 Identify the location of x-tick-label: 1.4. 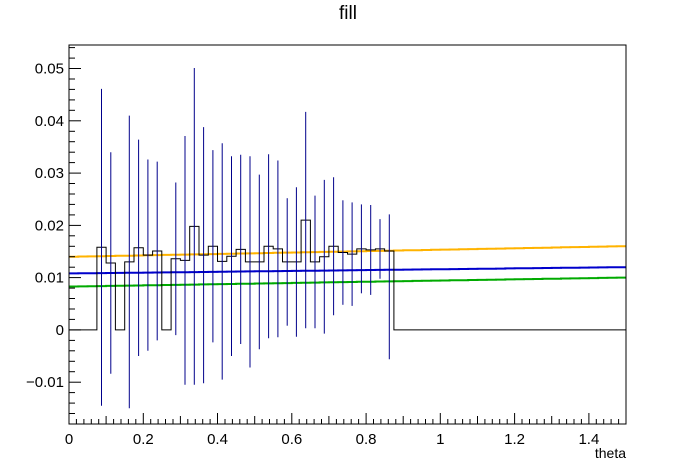
(588, 439).